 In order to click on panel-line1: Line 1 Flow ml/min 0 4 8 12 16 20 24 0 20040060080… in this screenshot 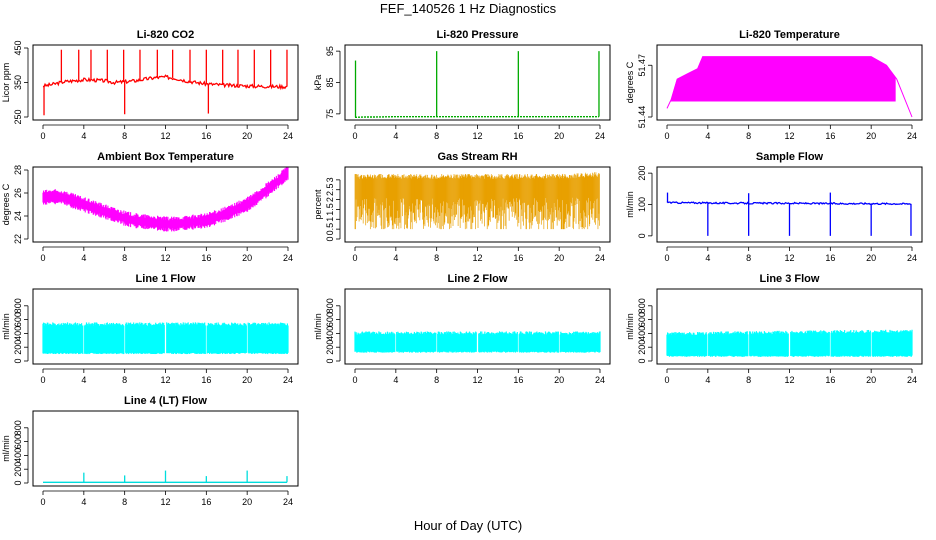, I will do `click(150, 329)`.